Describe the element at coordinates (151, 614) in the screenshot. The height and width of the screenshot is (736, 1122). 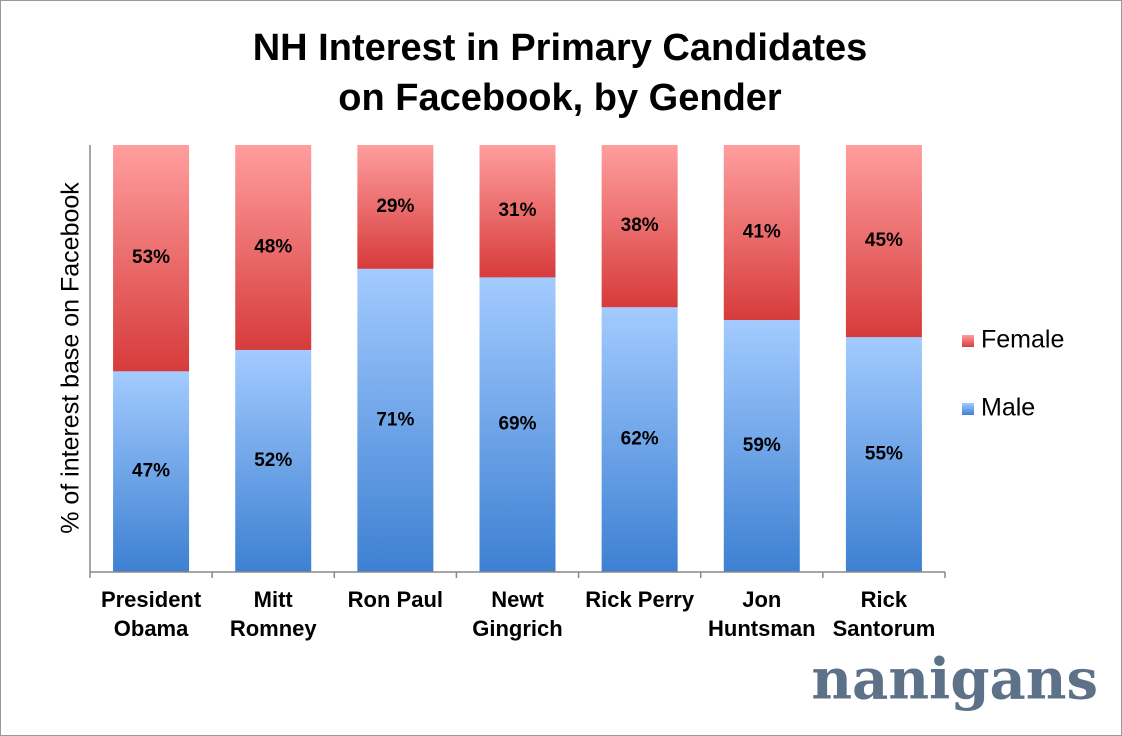
I see `x-tick-label: President Obama` at that location.